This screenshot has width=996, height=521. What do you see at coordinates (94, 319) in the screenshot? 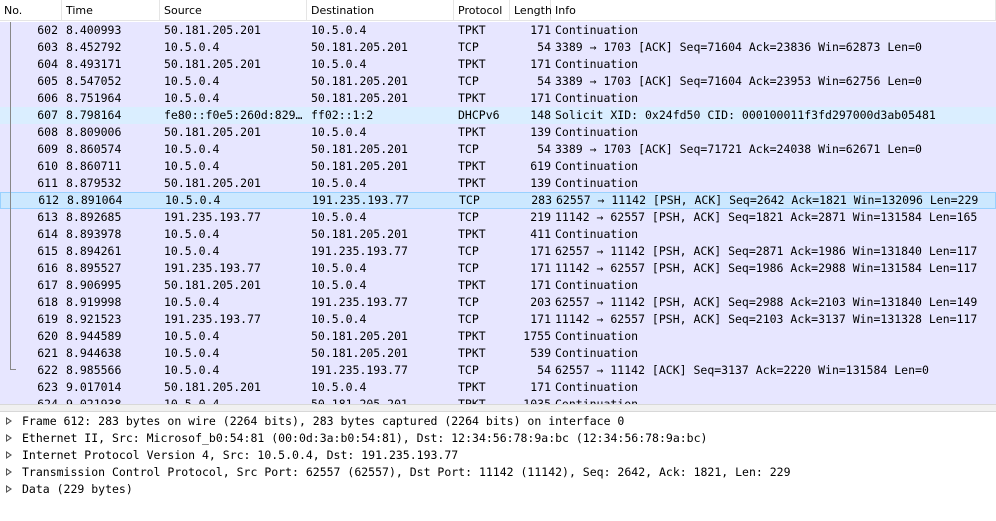
I see `cell: 8.921523` at bounding box center [94, 319].